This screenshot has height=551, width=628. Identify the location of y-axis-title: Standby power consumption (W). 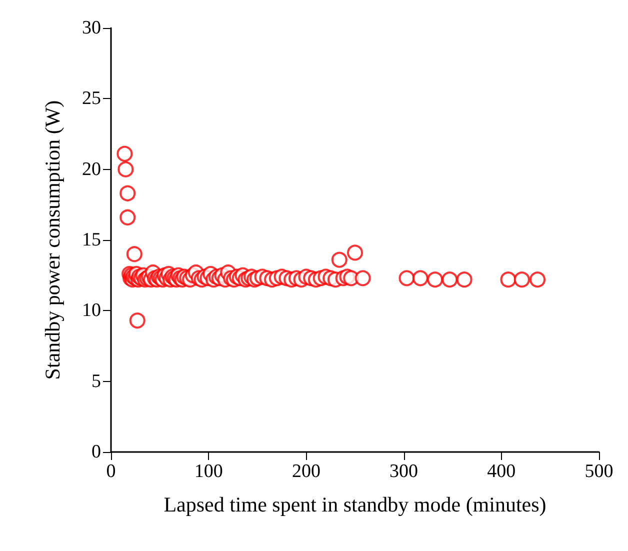
(52, 240).